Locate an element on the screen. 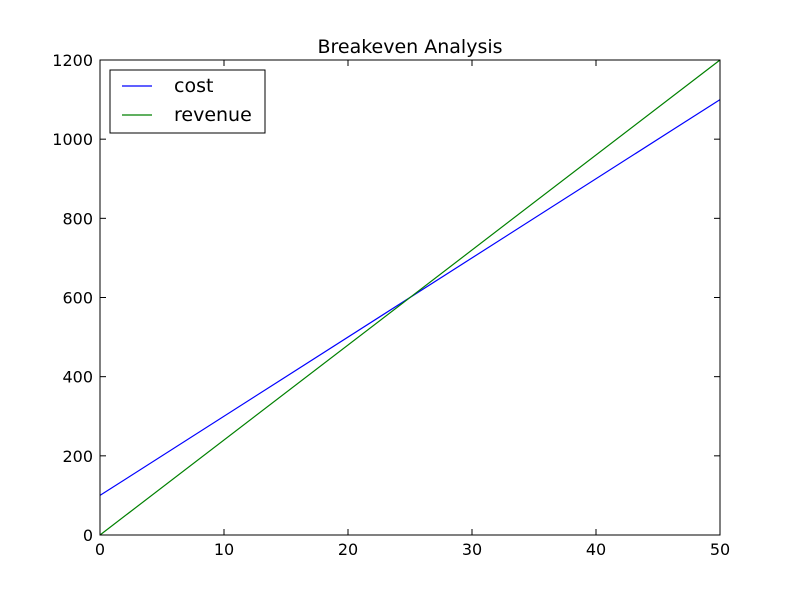  x-tick-label: 0 is located at coordinates (100, 549).